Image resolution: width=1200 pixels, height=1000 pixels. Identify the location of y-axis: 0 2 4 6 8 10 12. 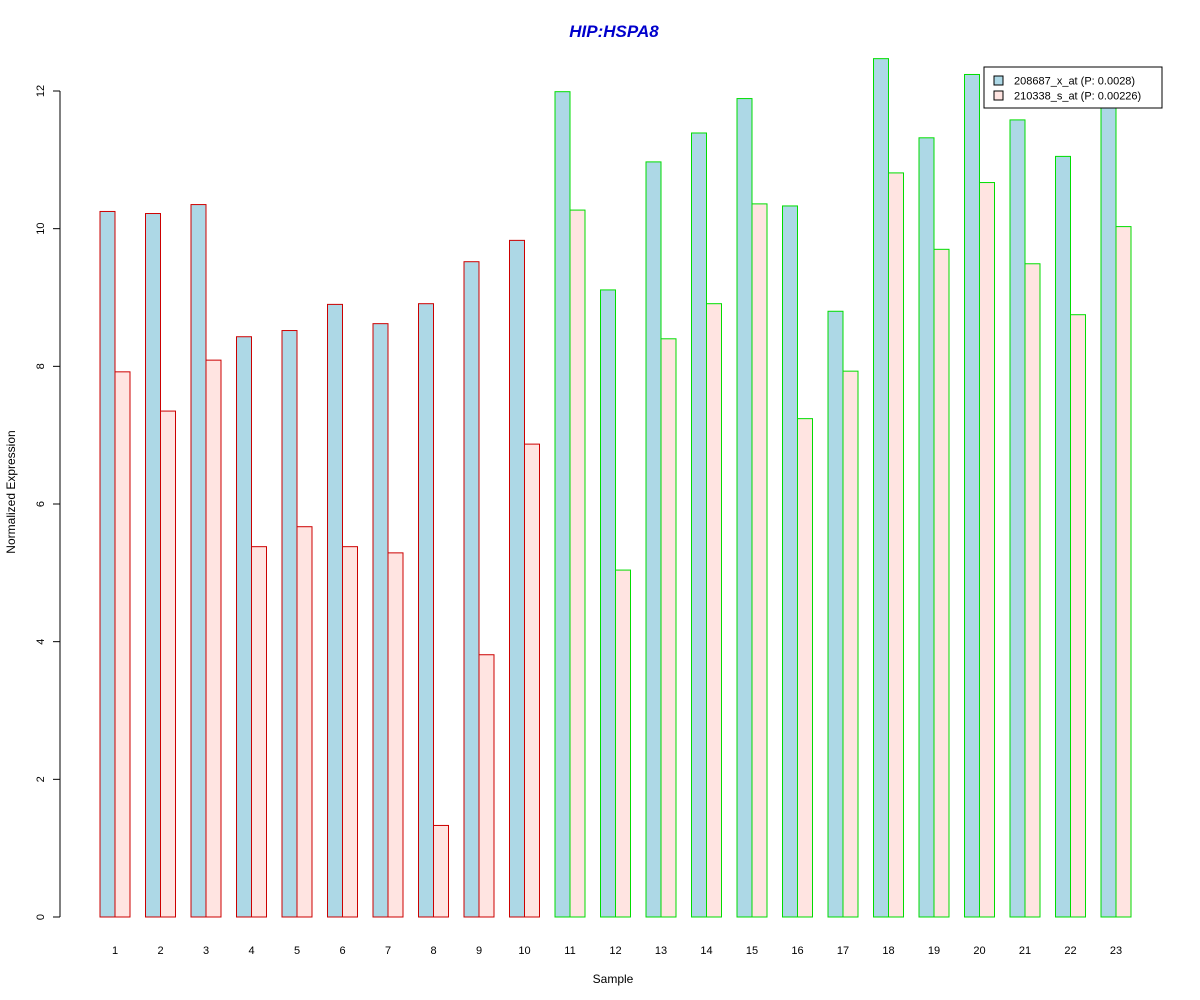
(48, 502).